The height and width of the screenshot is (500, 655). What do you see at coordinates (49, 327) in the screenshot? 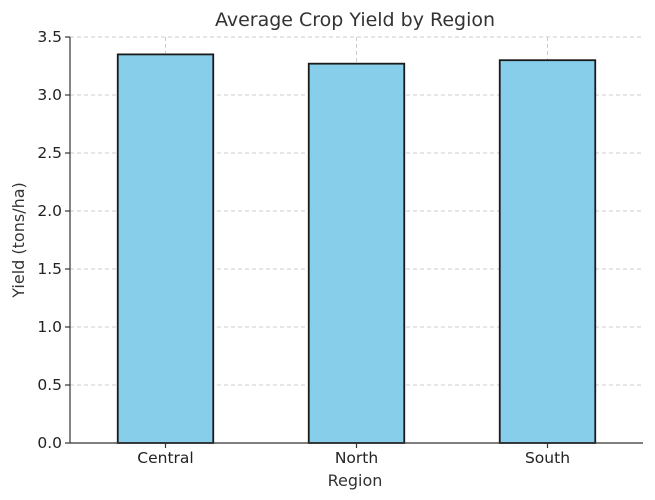
I see `y-tick-label: 1.0` at bounding box center [49, 327].